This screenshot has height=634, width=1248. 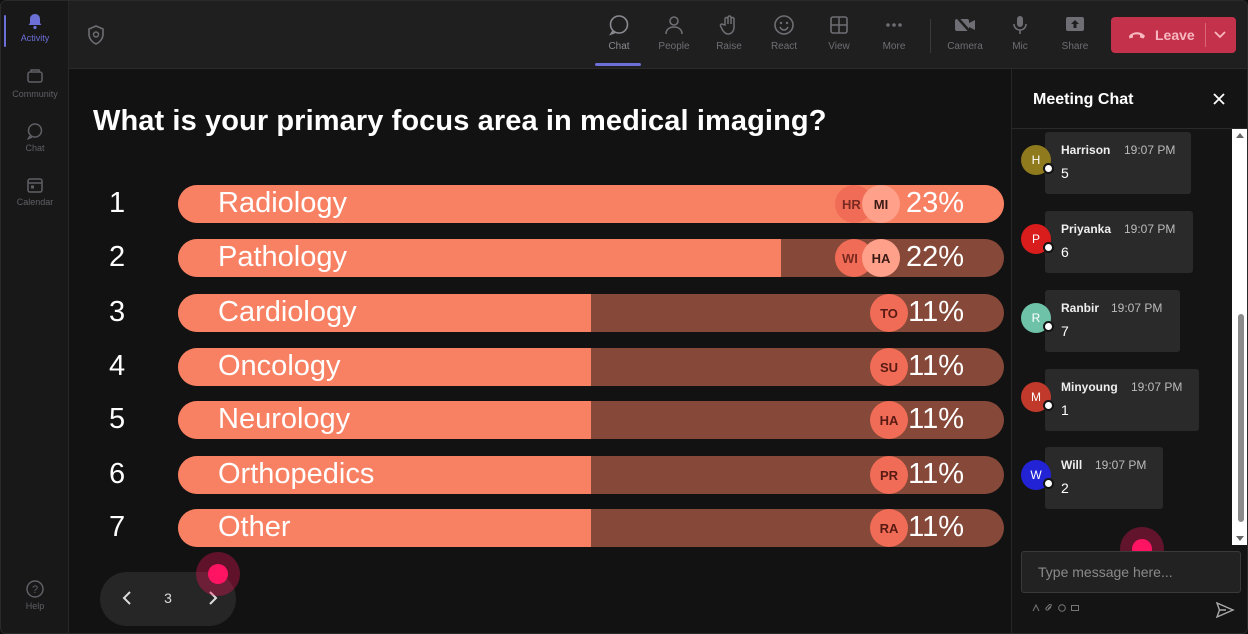 What do you see at coordinates (1062, 608) in the screenshot?
I see `emoji-icon` at bounding box center [1062, 608].